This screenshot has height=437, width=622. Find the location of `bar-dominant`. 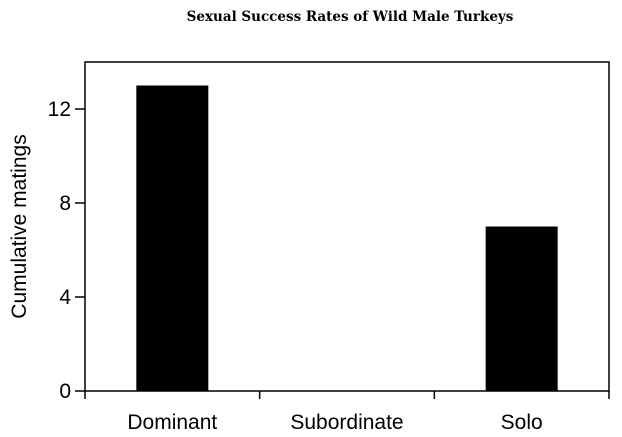

bar-dominant is located at coordinates (172, 238).